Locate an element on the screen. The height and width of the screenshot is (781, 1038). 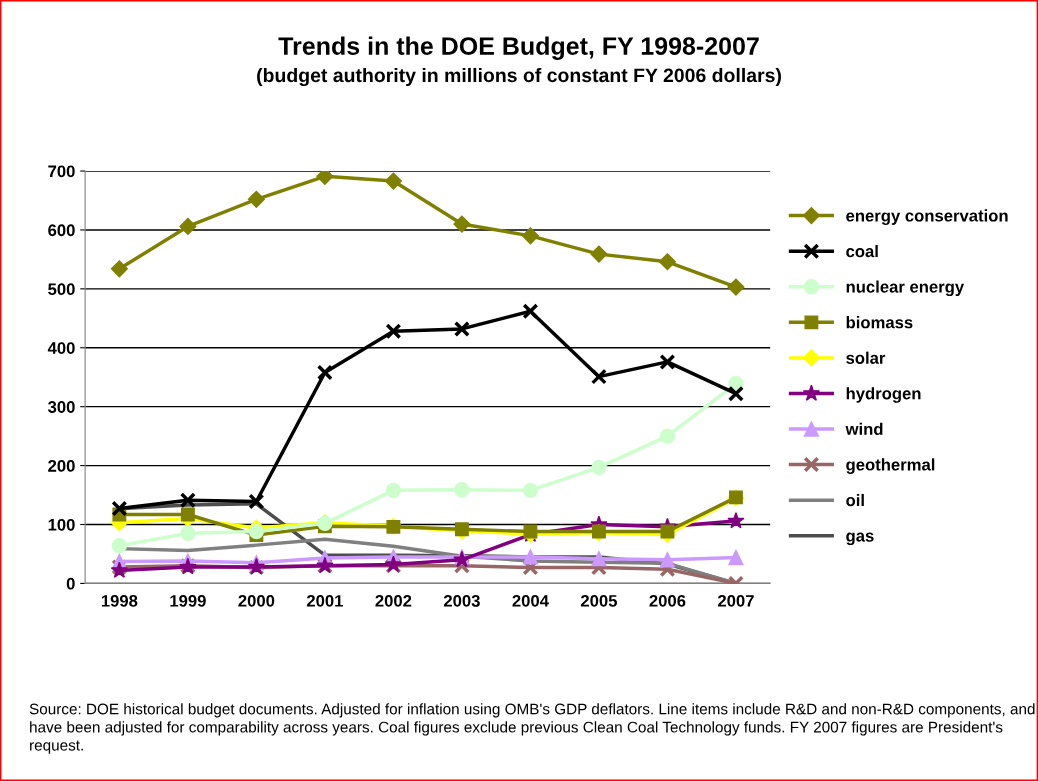
y-tick-label: 700 is located at coordinates (61, 171).